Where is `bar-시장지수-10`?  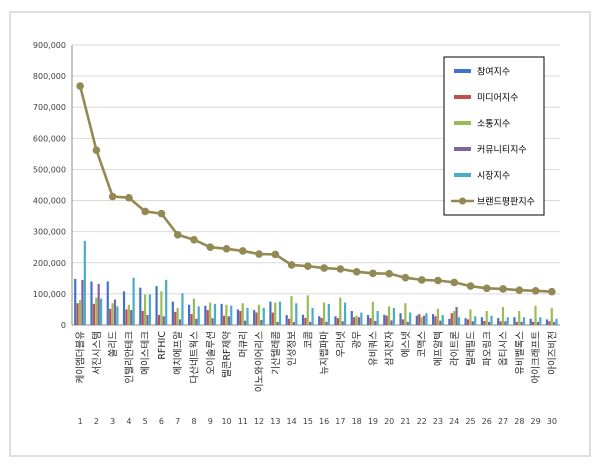
bar-시장지수-10 is located at coordinates (231, 315).